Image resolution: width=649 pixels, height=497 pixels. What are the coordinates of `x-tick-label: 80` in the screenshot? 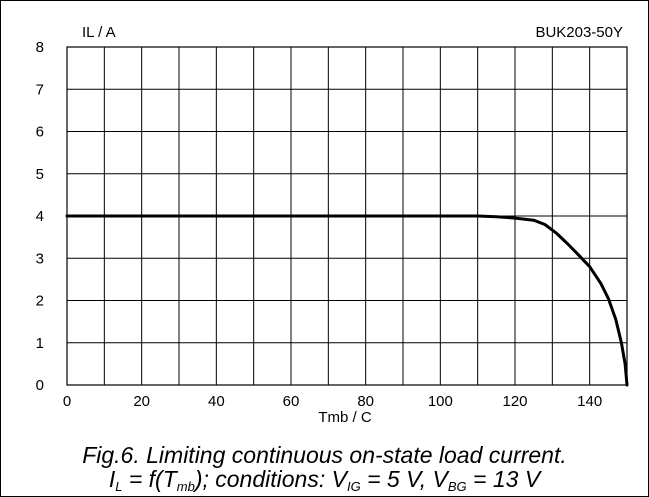 It's located at (365, 401).